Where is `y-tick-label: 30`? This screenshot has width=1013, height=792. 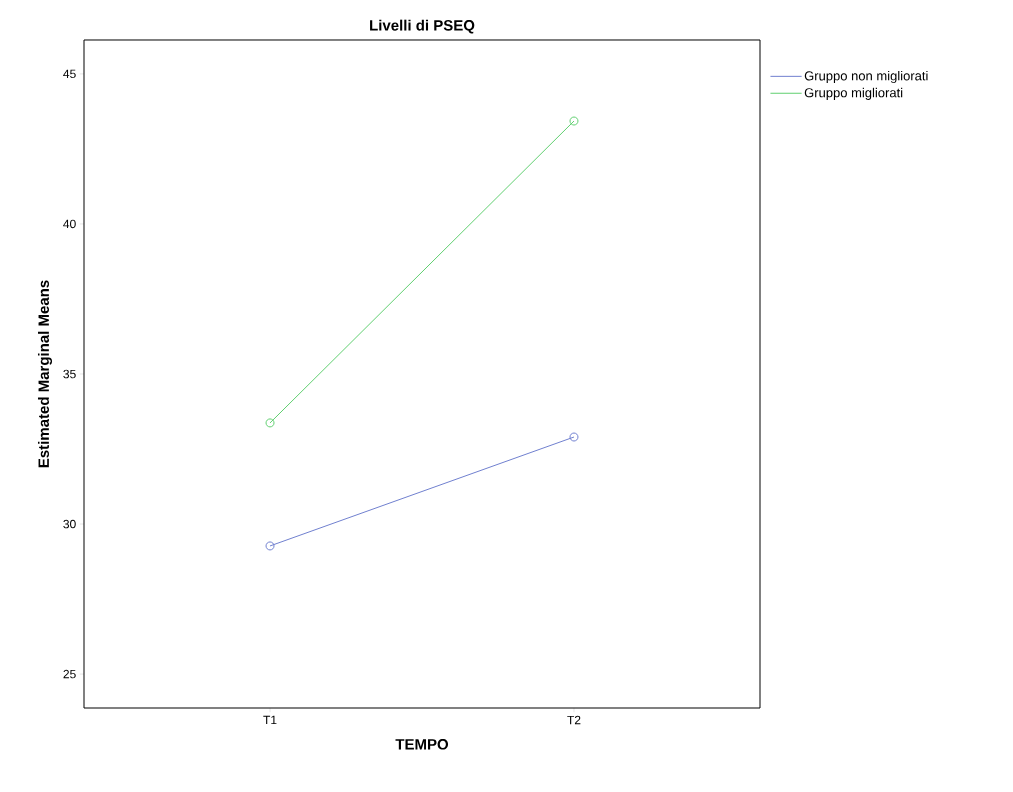 y-tick-label: 30 is located at coordinates (69, 524).